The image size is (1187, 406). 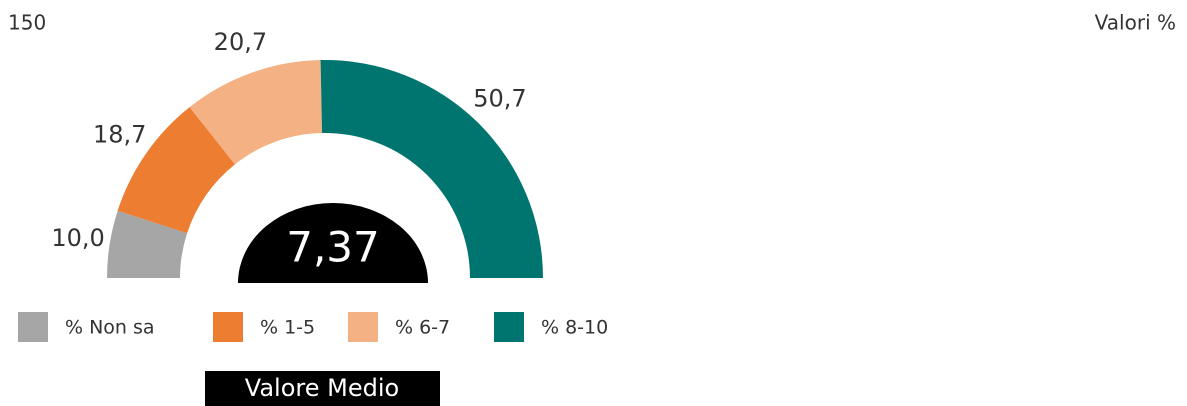 What do you see at coordinates (110, 328) in the screenshot?
I see `legend-label: % Non sa` at bounding box center [110, 328].